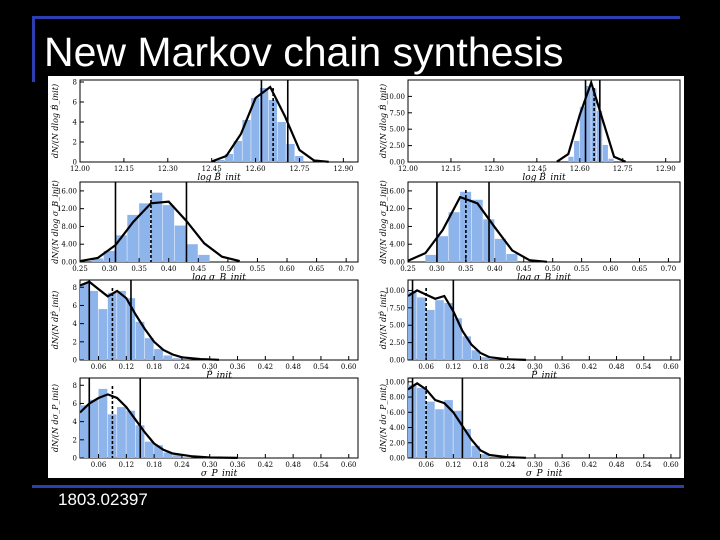 The height and width of the screenshot is (540, 720). Describe the element at coordinates (553, 269) in the screenshot. I see `x-tick-label: 0.50` at that location.